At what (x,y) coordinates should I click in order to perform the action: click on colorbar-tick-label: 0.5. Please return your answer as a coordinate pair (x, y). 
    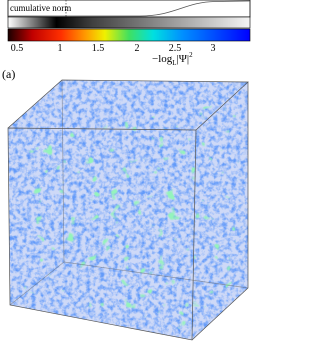
    Looking at the image, I should click on (17, 48).